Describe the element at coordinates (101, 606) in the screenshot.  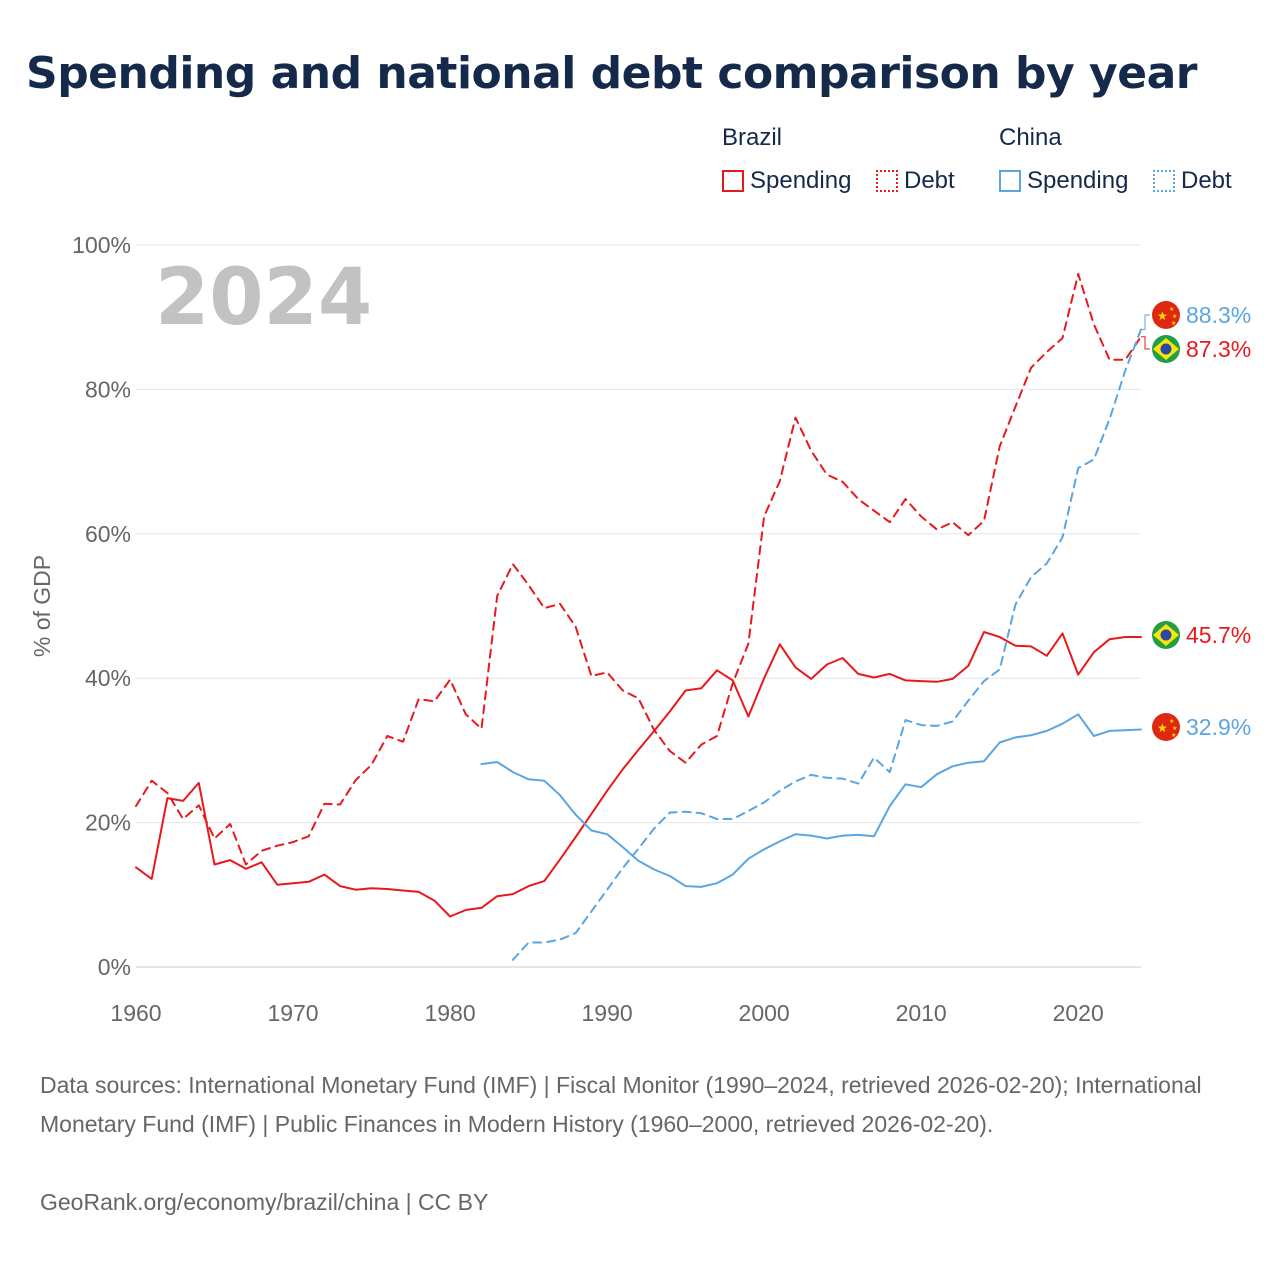
I see `y-axis-labels: 0% 20% 40% 60% 80% 100%` at that location.